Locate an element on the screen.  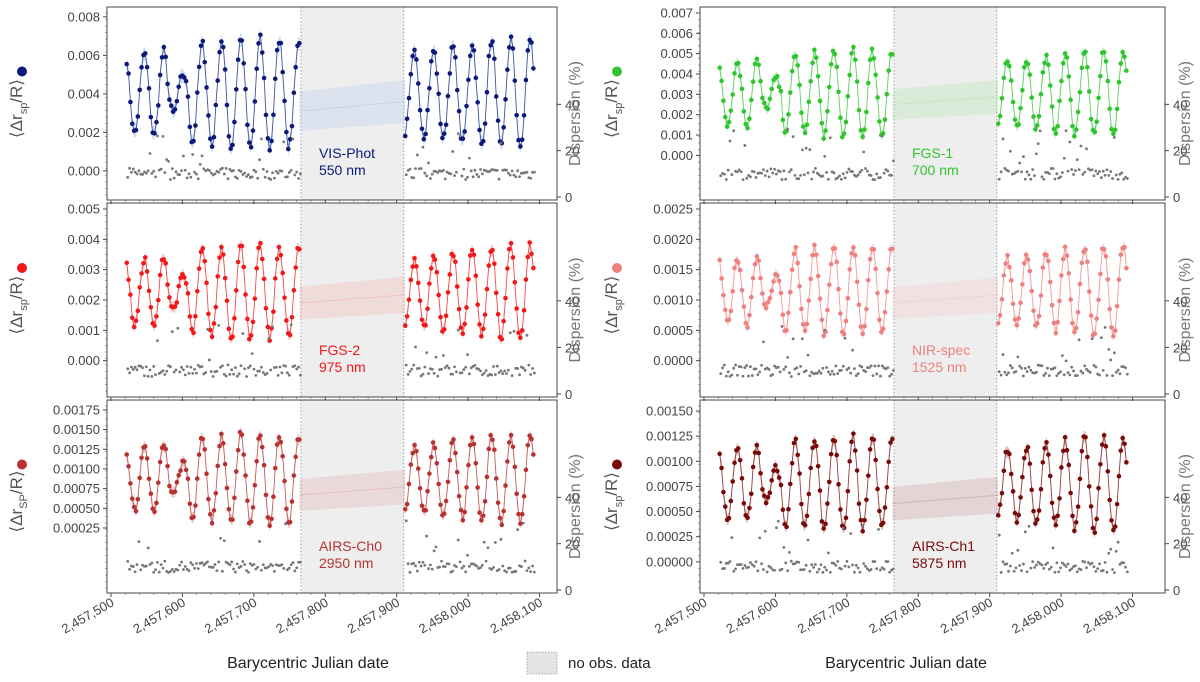
x-tick-label: 2,457,500 is located at coordinates (681, 616).